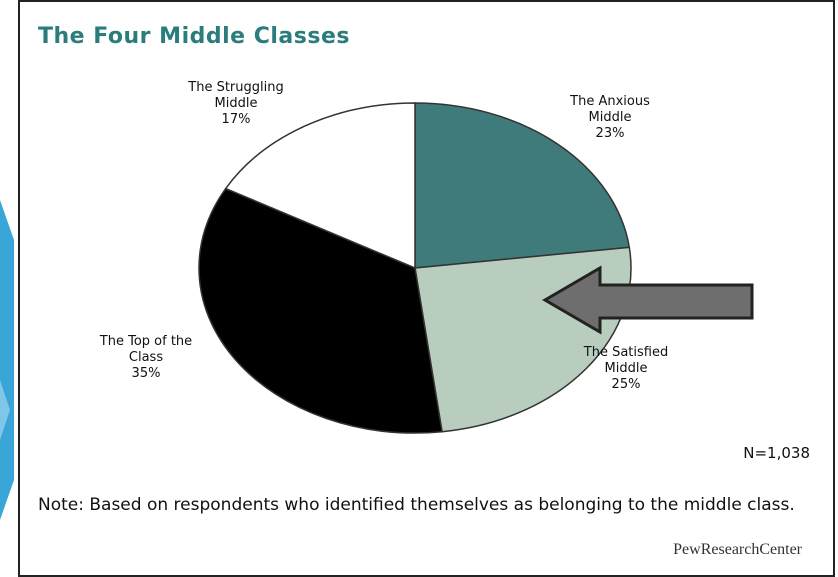 This screenshot has width=838, height=577. Describe the element at coordinates (776, 453) in the screenshot. I see `sample-size: N=1,038` at that location.